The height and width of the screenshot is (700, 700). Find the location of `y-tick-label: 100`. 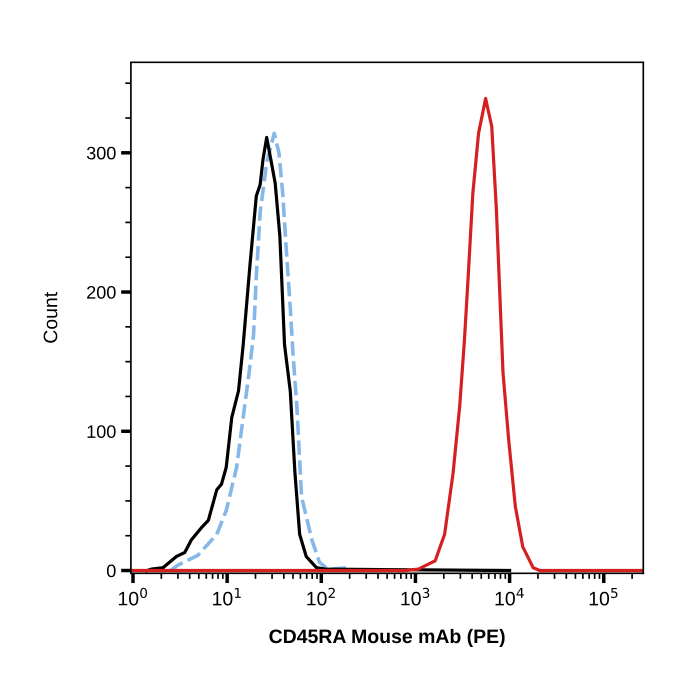

y-tick-label: 100 is located at coordinates (102, 431).